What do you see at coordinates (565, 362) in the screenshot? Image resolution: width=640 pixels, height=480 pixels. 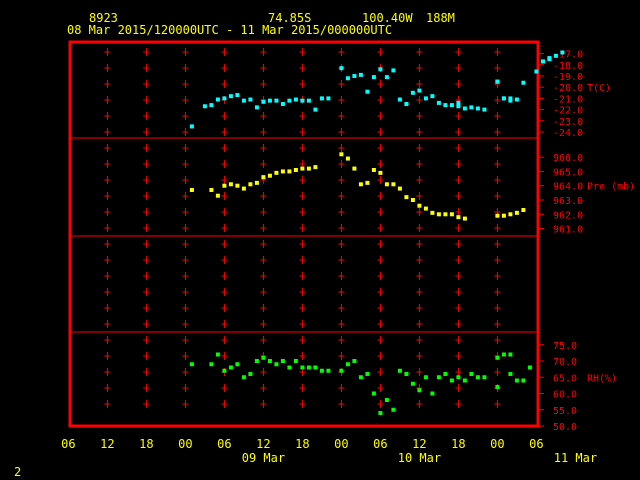 I see `y-tick-label: 70.0` at bounding box center [565, 362].